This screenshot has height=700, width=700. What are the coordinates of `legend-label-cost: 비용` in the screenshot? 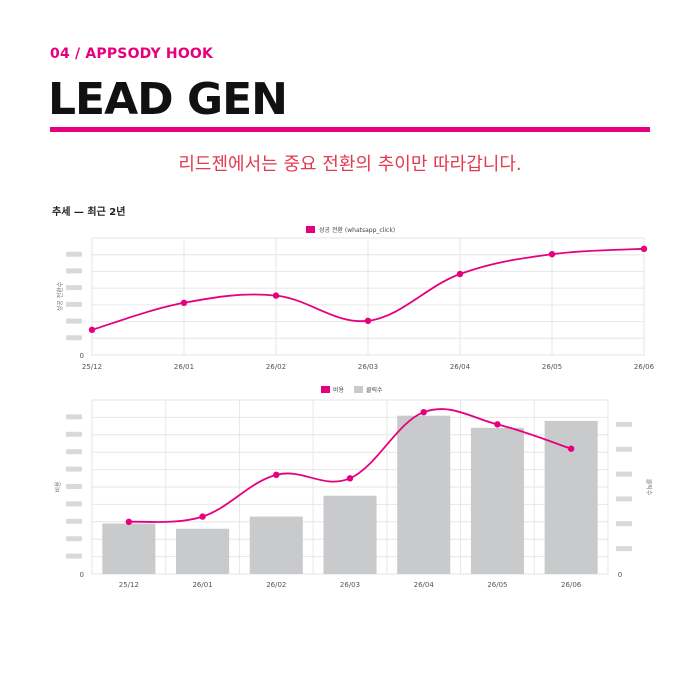 It's located at (339, 390).